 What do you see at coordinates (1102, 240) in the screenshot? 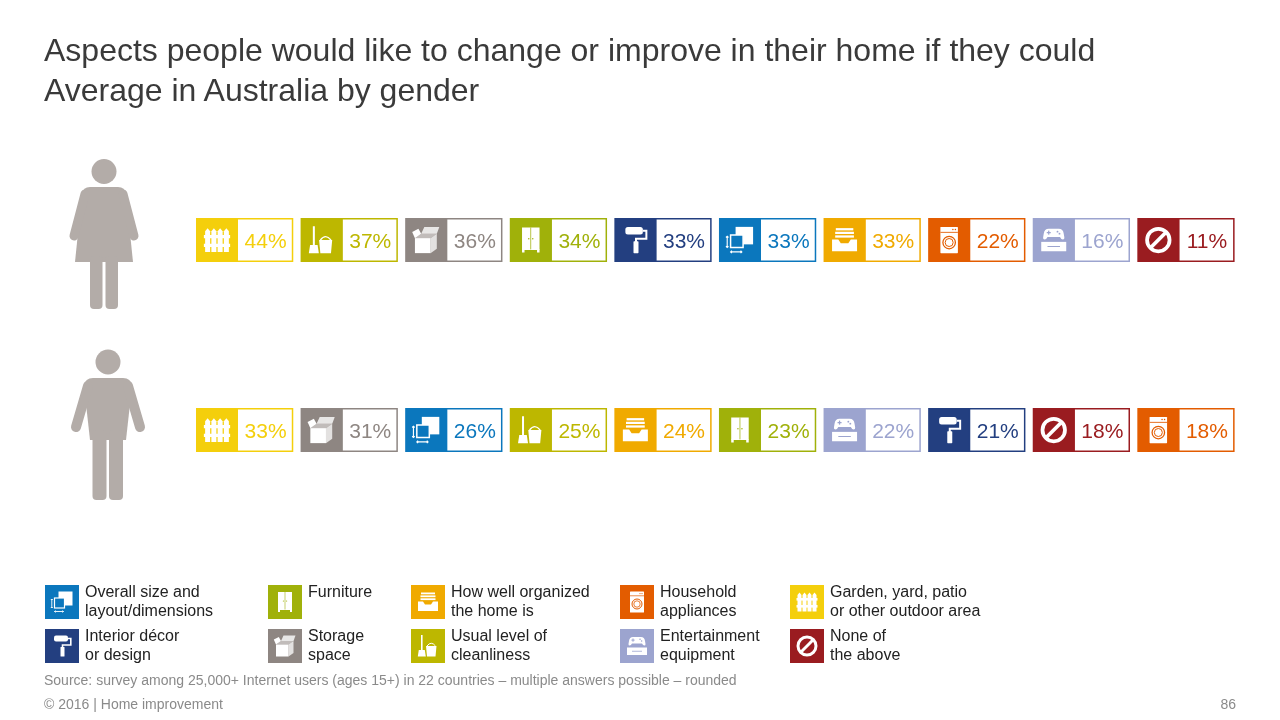
I see `data-label: 16%` at bounding box center [1102, 240].